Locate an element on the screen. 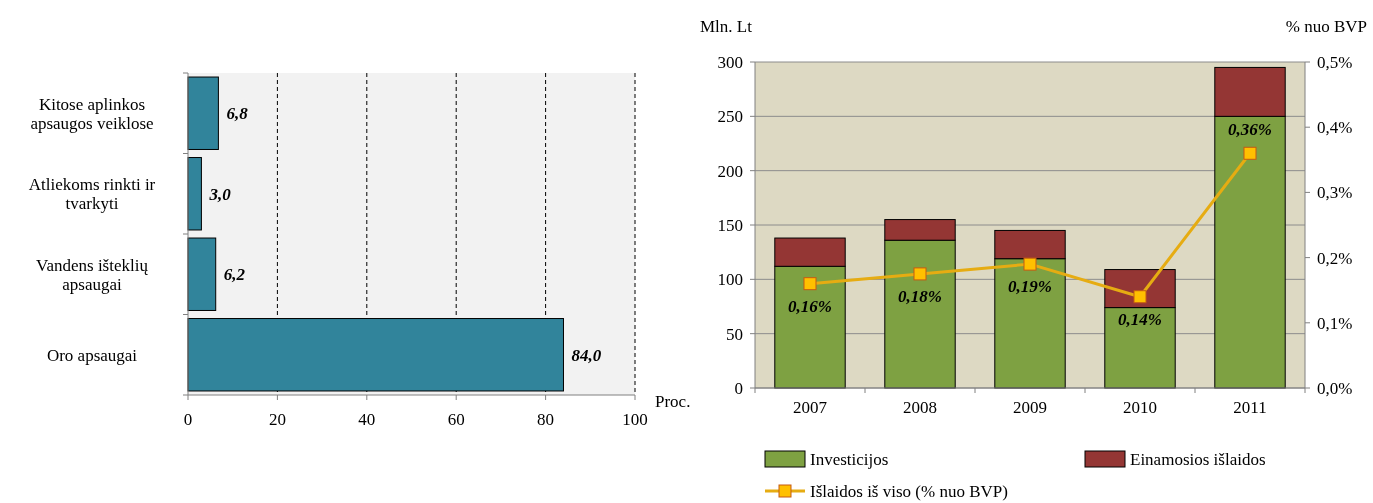  data-label: 3,0 is located at coordinates (220, 194).